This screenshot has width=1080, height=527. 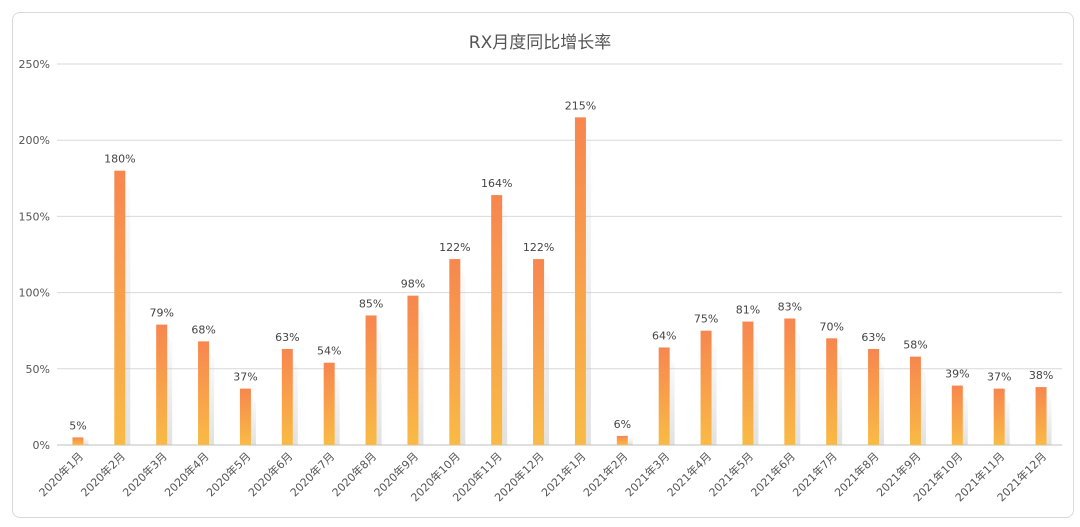 What do you see at coordinates (287, 396) in the screenshot?
I see `bar-2020年6月` at bounding box center [287, 396].